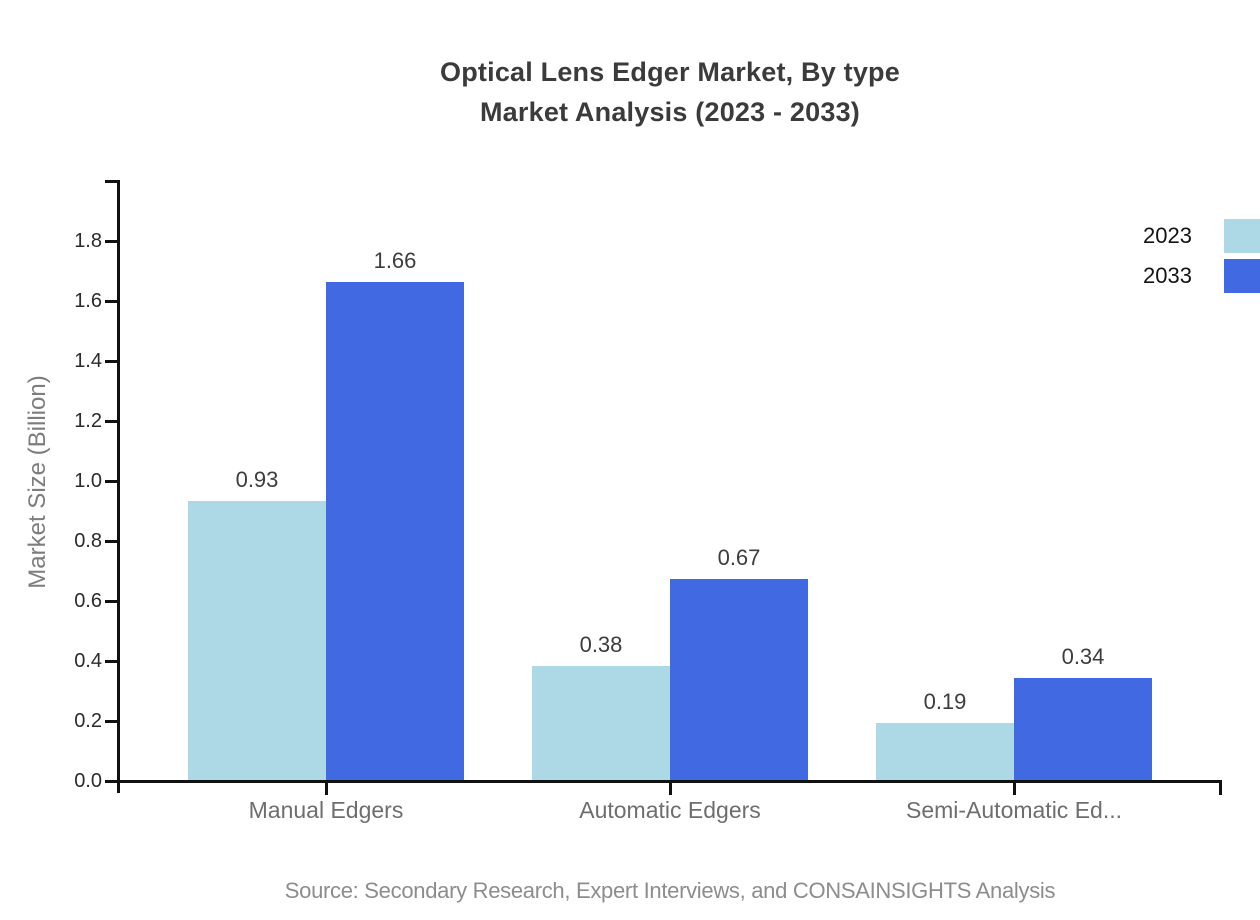 This screenshot has height=920, width=1260. Describe the element at coordinates (88, 781) in the screenshot. I see `y-tick-label: 0.0` at that location.